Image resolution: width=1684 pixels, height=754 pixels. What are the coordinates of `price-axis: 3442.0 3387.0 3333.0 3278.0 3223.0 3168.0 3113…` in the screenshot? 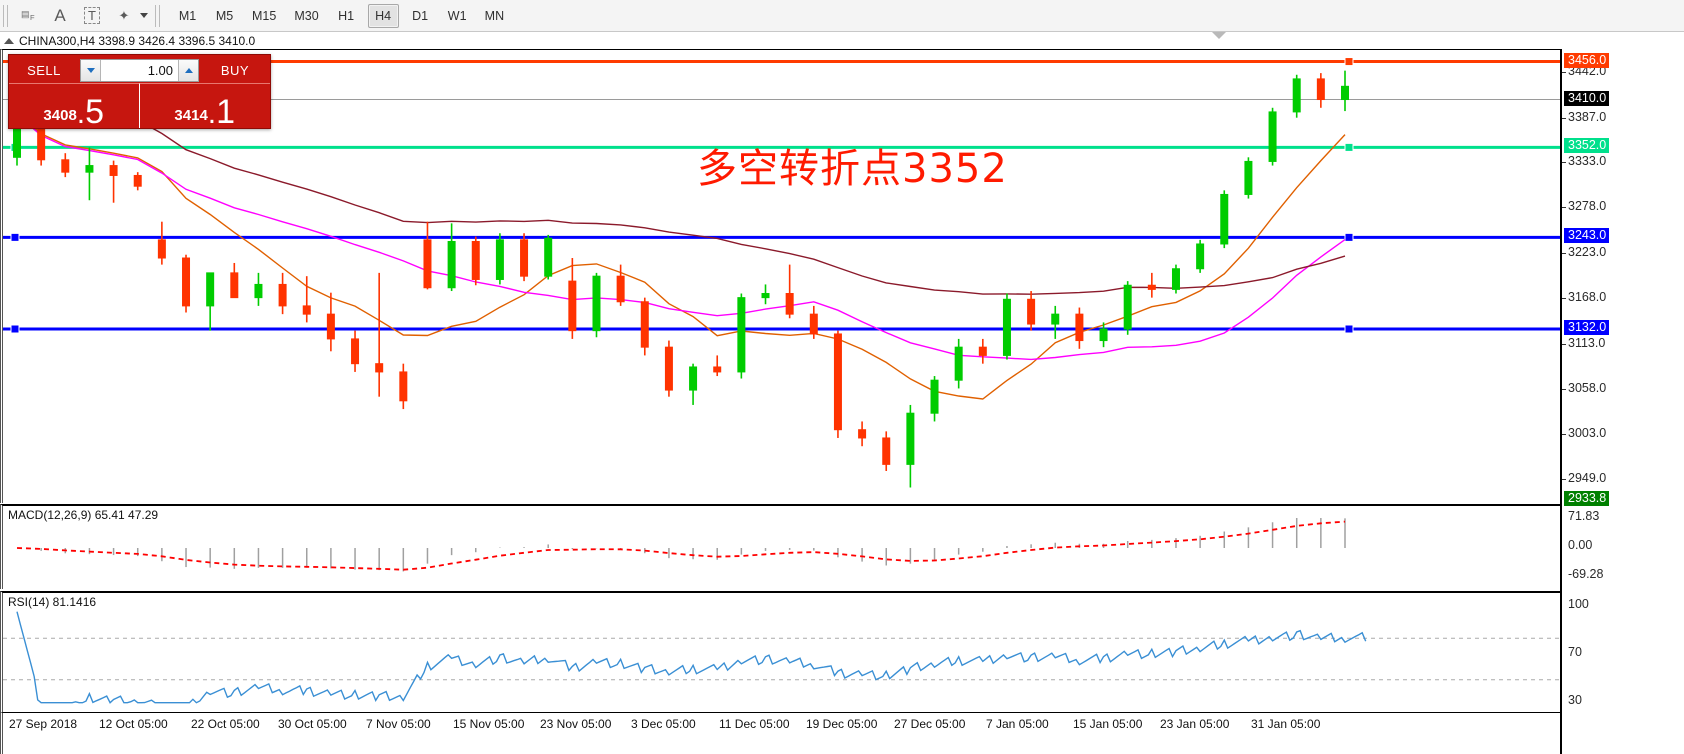 It's located at (1622, 401).